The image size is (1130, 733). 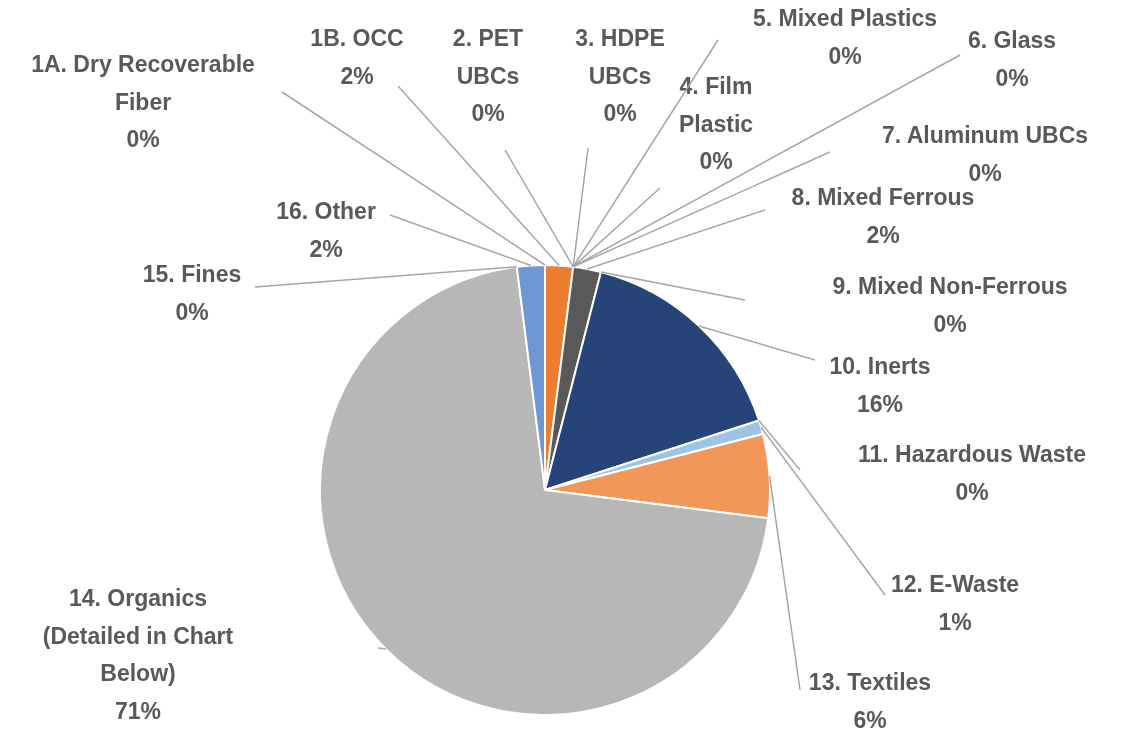 What do you see at coordinates (488, 57) in the screenshot?
I see `category-label: 2. PET UBCs` at bounding box center [488, 57].